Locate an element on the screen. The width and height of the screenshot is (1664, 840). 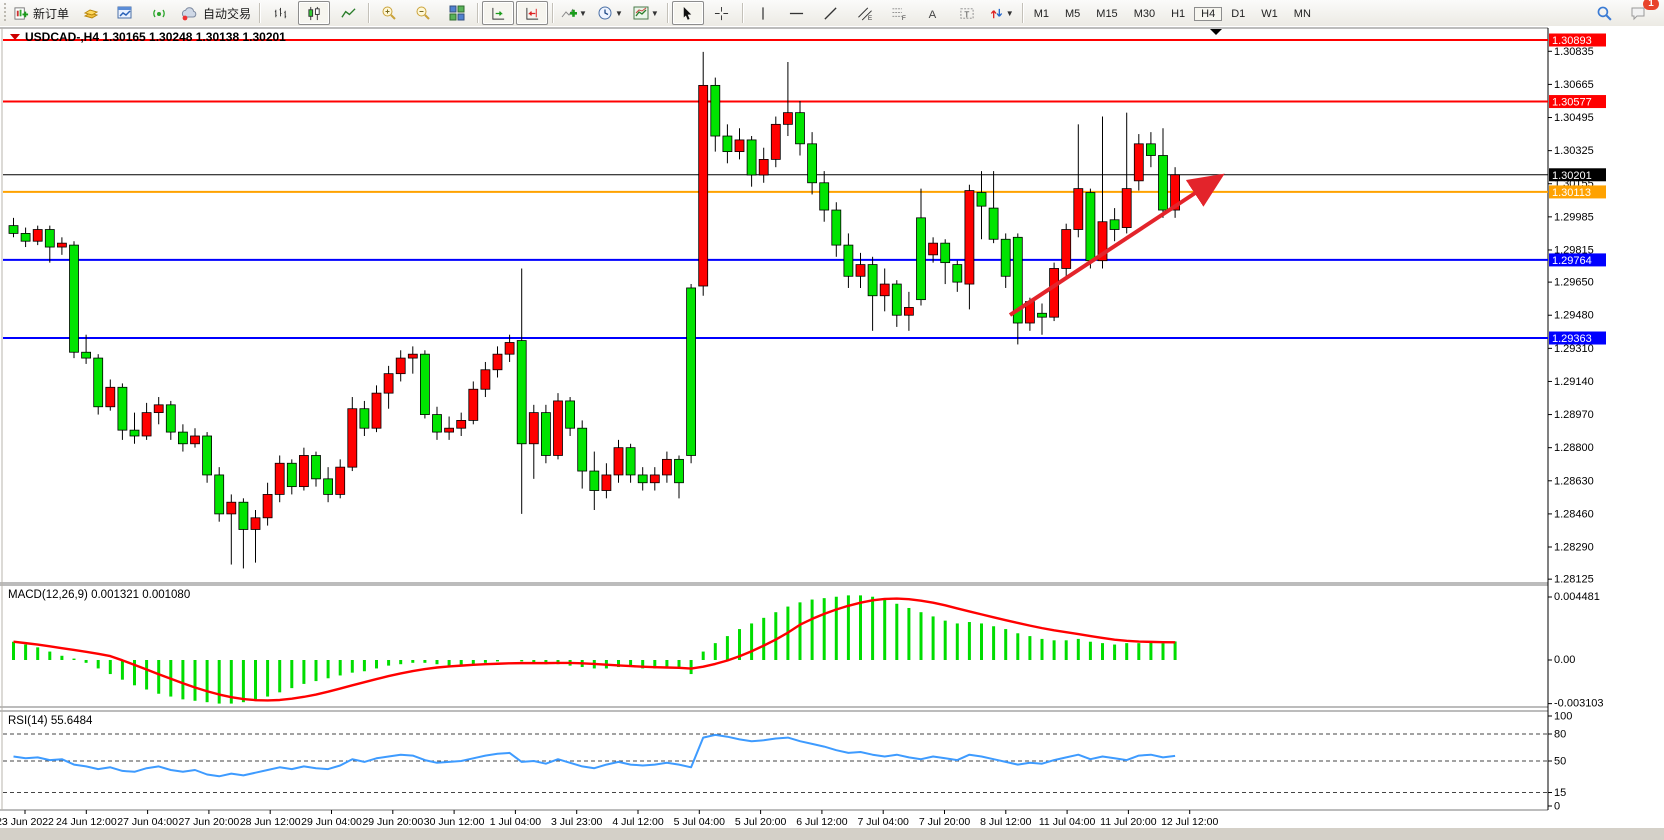
zoom-out-button is located at coordinates (423, 13).